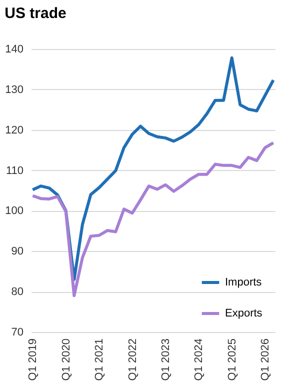  What do you see at coordinates (15, 170) in the screenshot?
I see `y-tick-label: 110` at bounding box center [15, 170].